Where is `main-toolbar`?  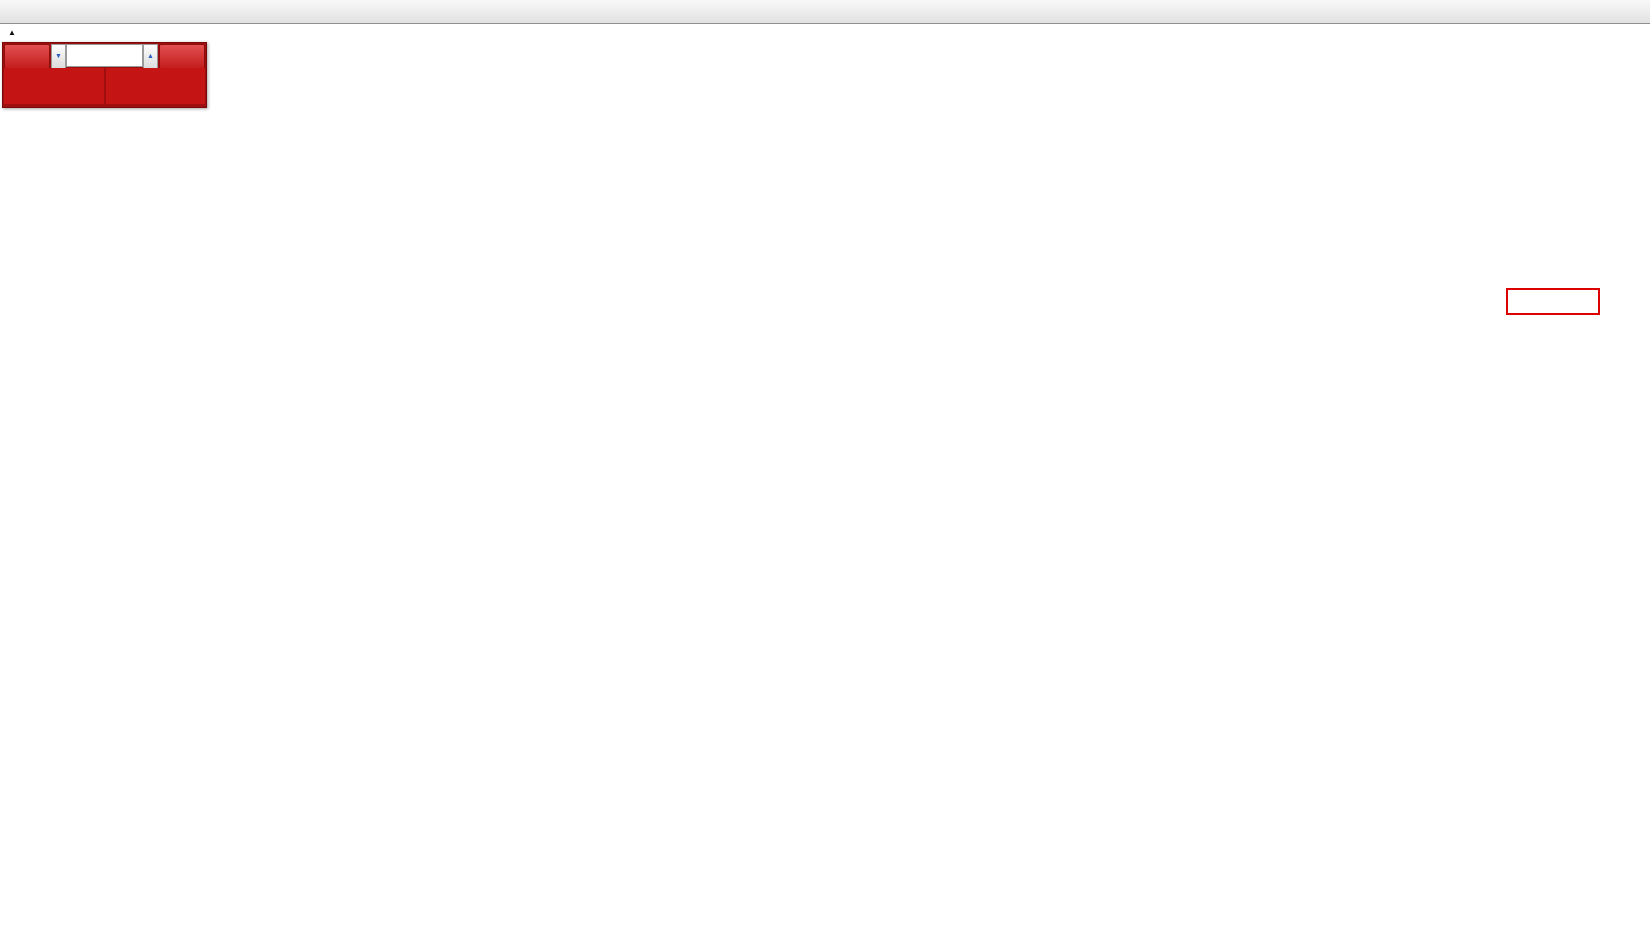
main-toolbar is located at coordinates (825, 12).